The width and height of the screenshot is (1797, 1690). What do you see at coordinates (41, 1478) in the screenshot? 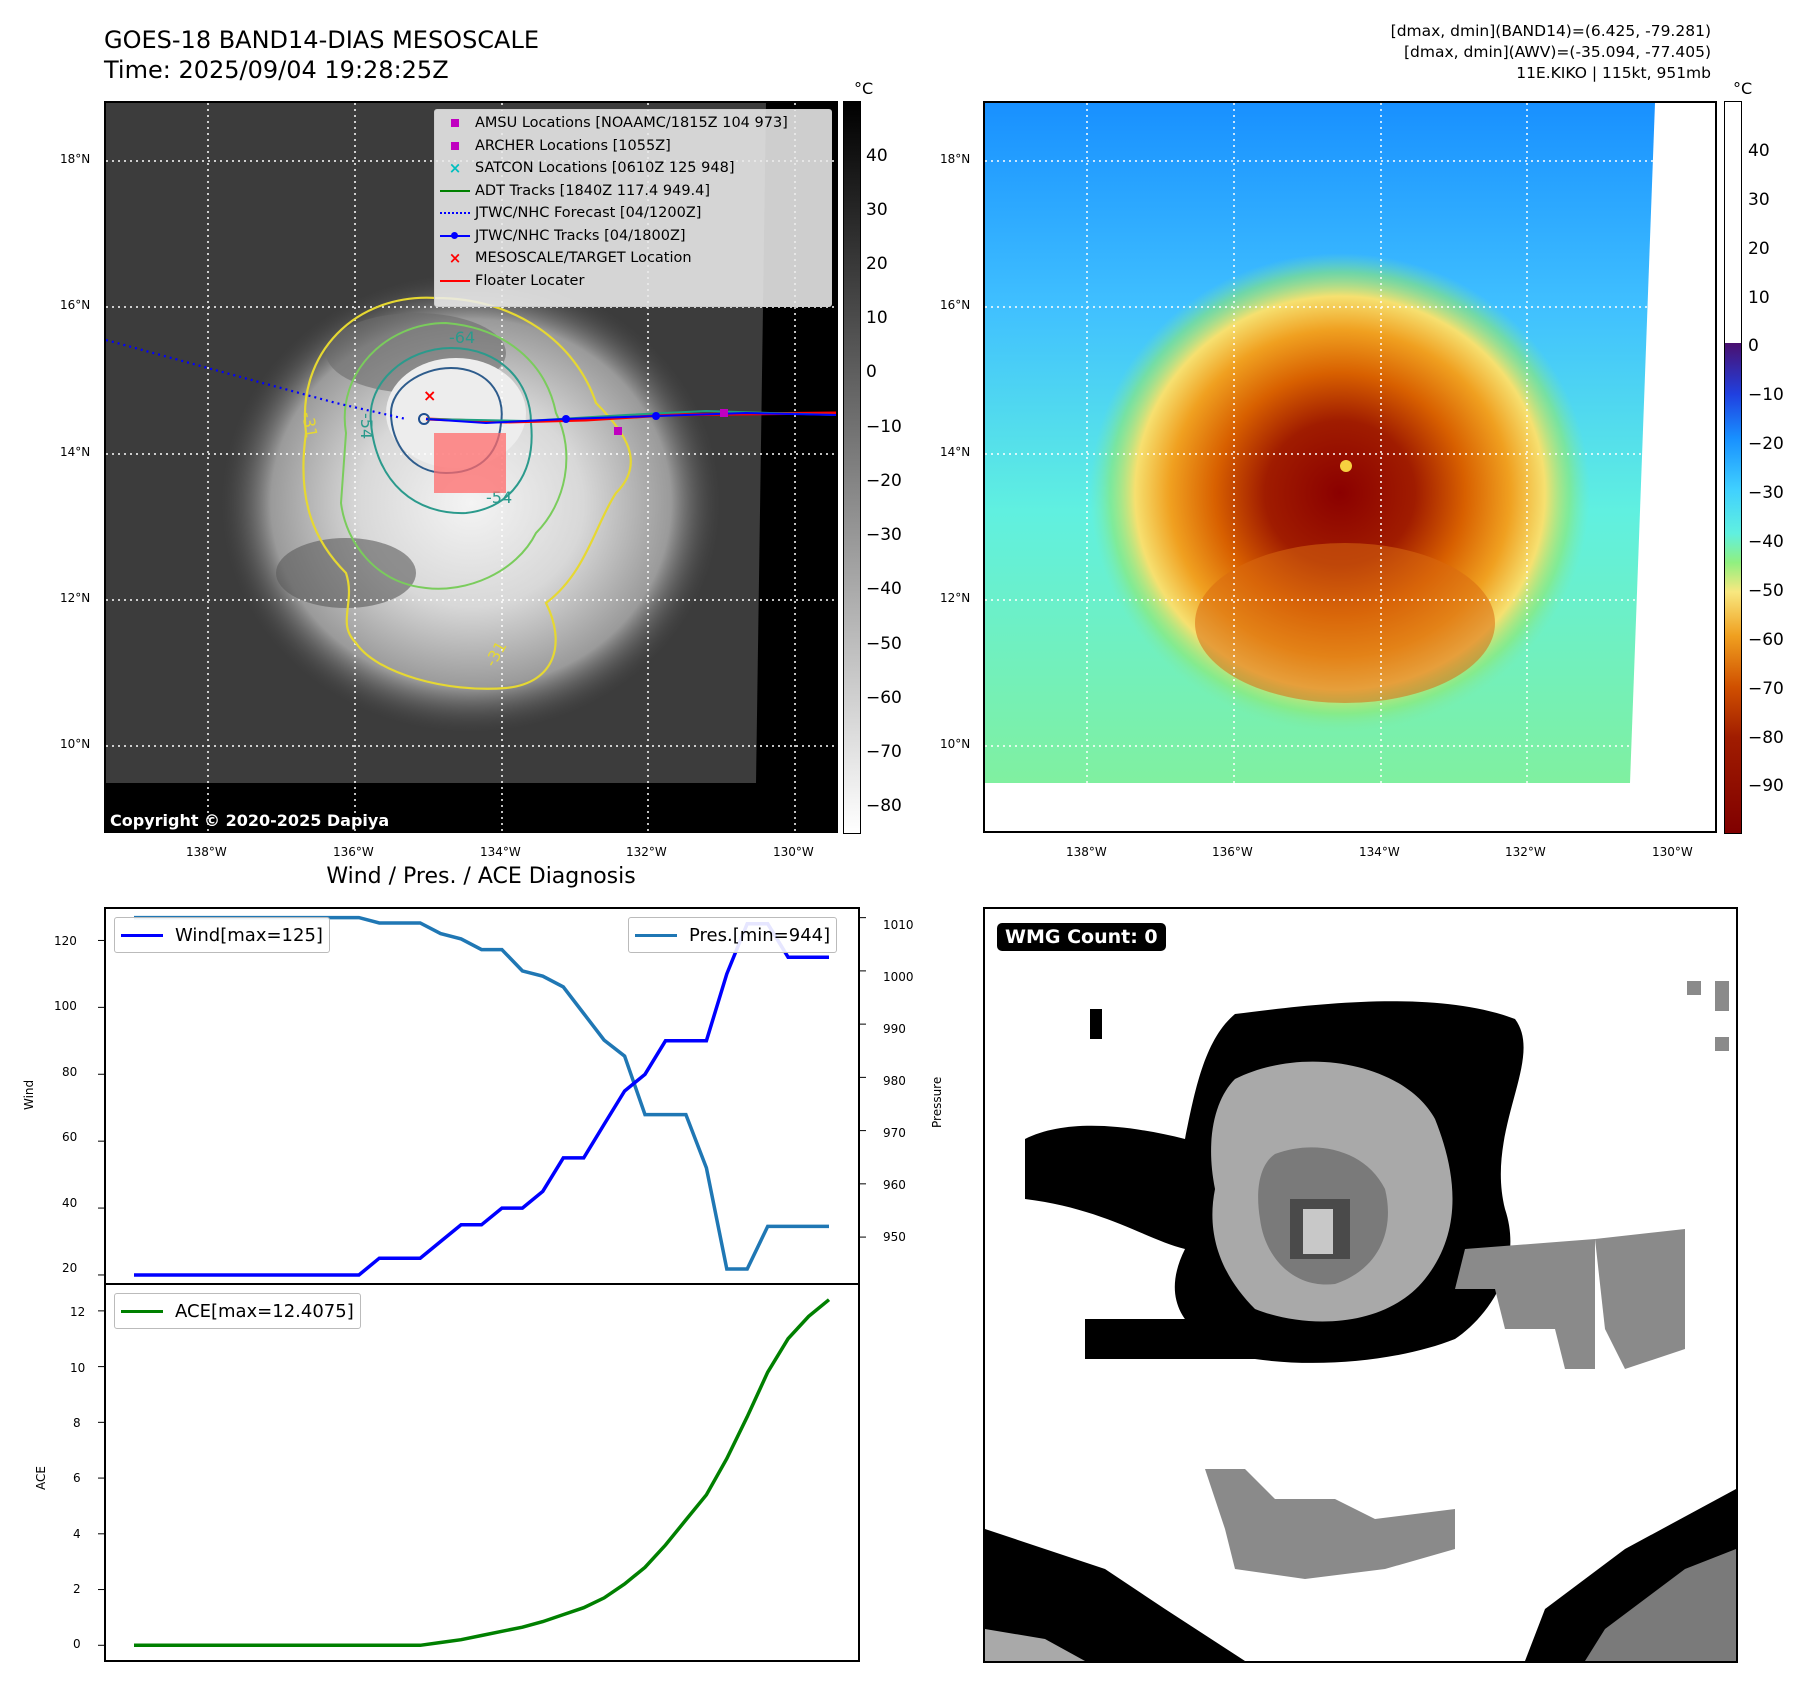
I see `ace-axis-label: ACE` at bounding box center [41, 1478].